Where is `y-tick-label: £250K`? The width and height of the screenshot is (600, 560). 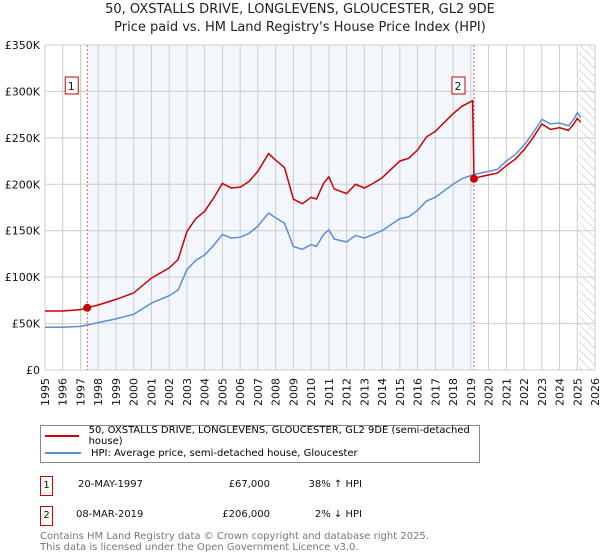
y-tick-label: £250K is located at coordinates (23, 138).